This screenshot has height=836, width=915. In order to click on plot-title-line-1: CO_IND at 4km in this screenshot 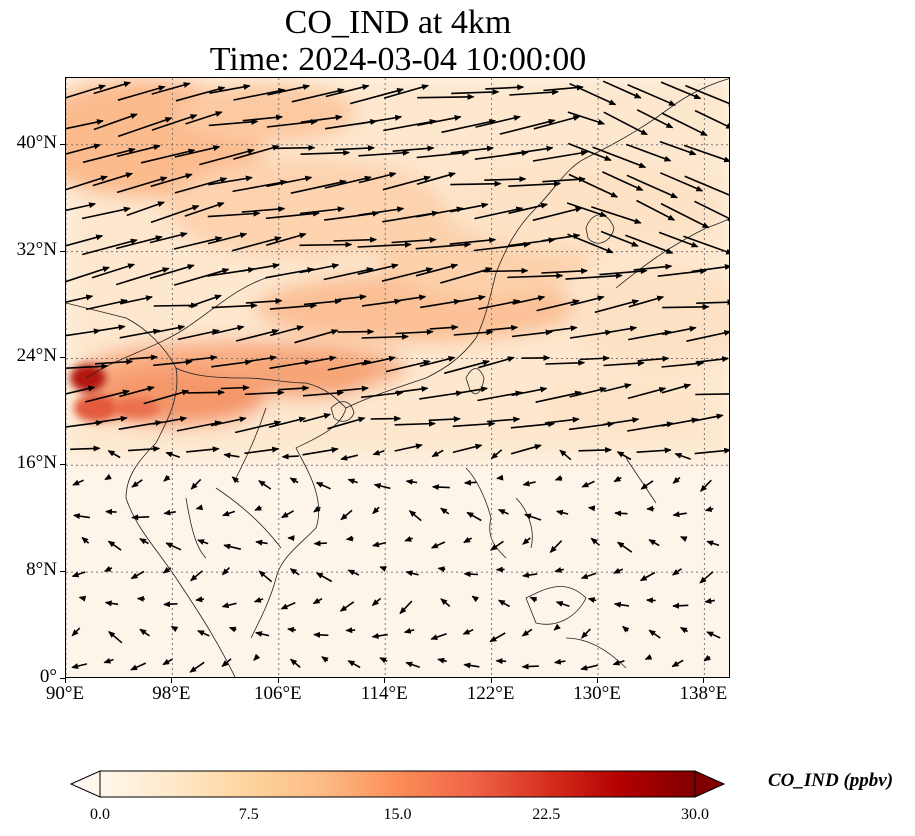, I will do `click(398, 22)`.